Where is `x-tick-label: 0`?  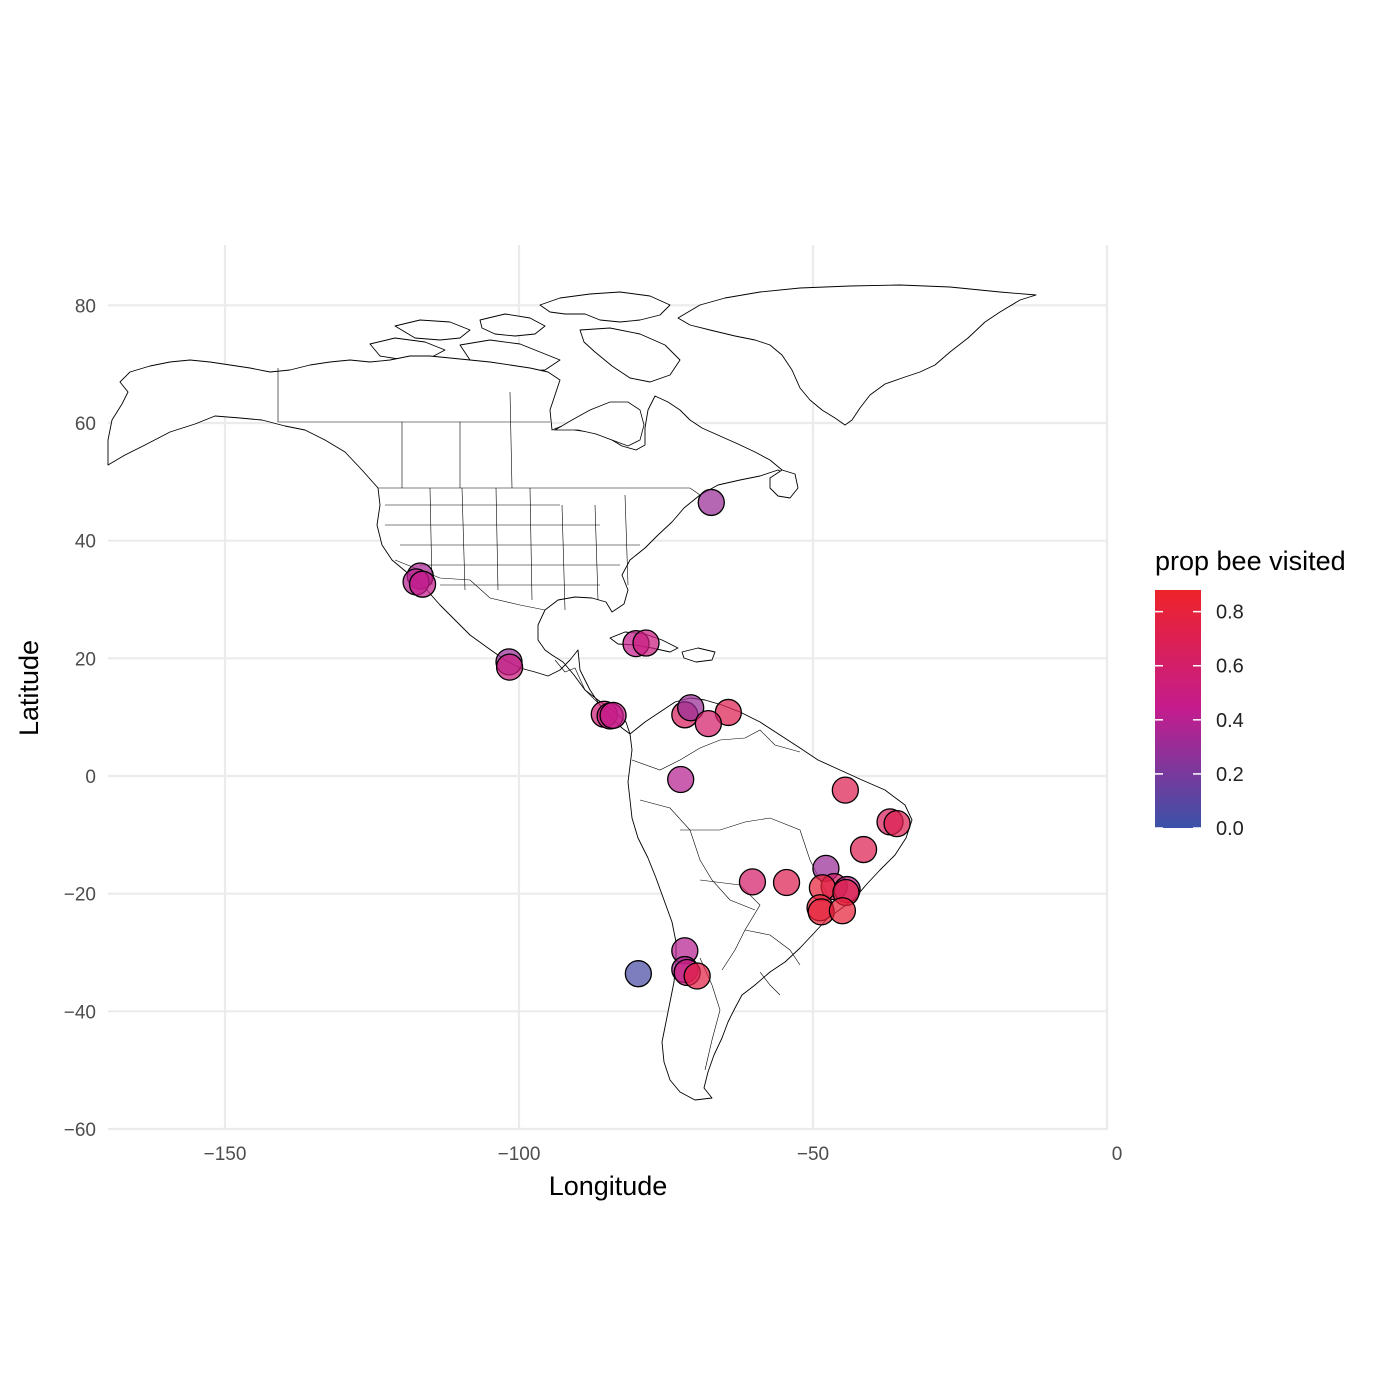 x-tick-label: 0 is located at coordinates (1117, 1154).